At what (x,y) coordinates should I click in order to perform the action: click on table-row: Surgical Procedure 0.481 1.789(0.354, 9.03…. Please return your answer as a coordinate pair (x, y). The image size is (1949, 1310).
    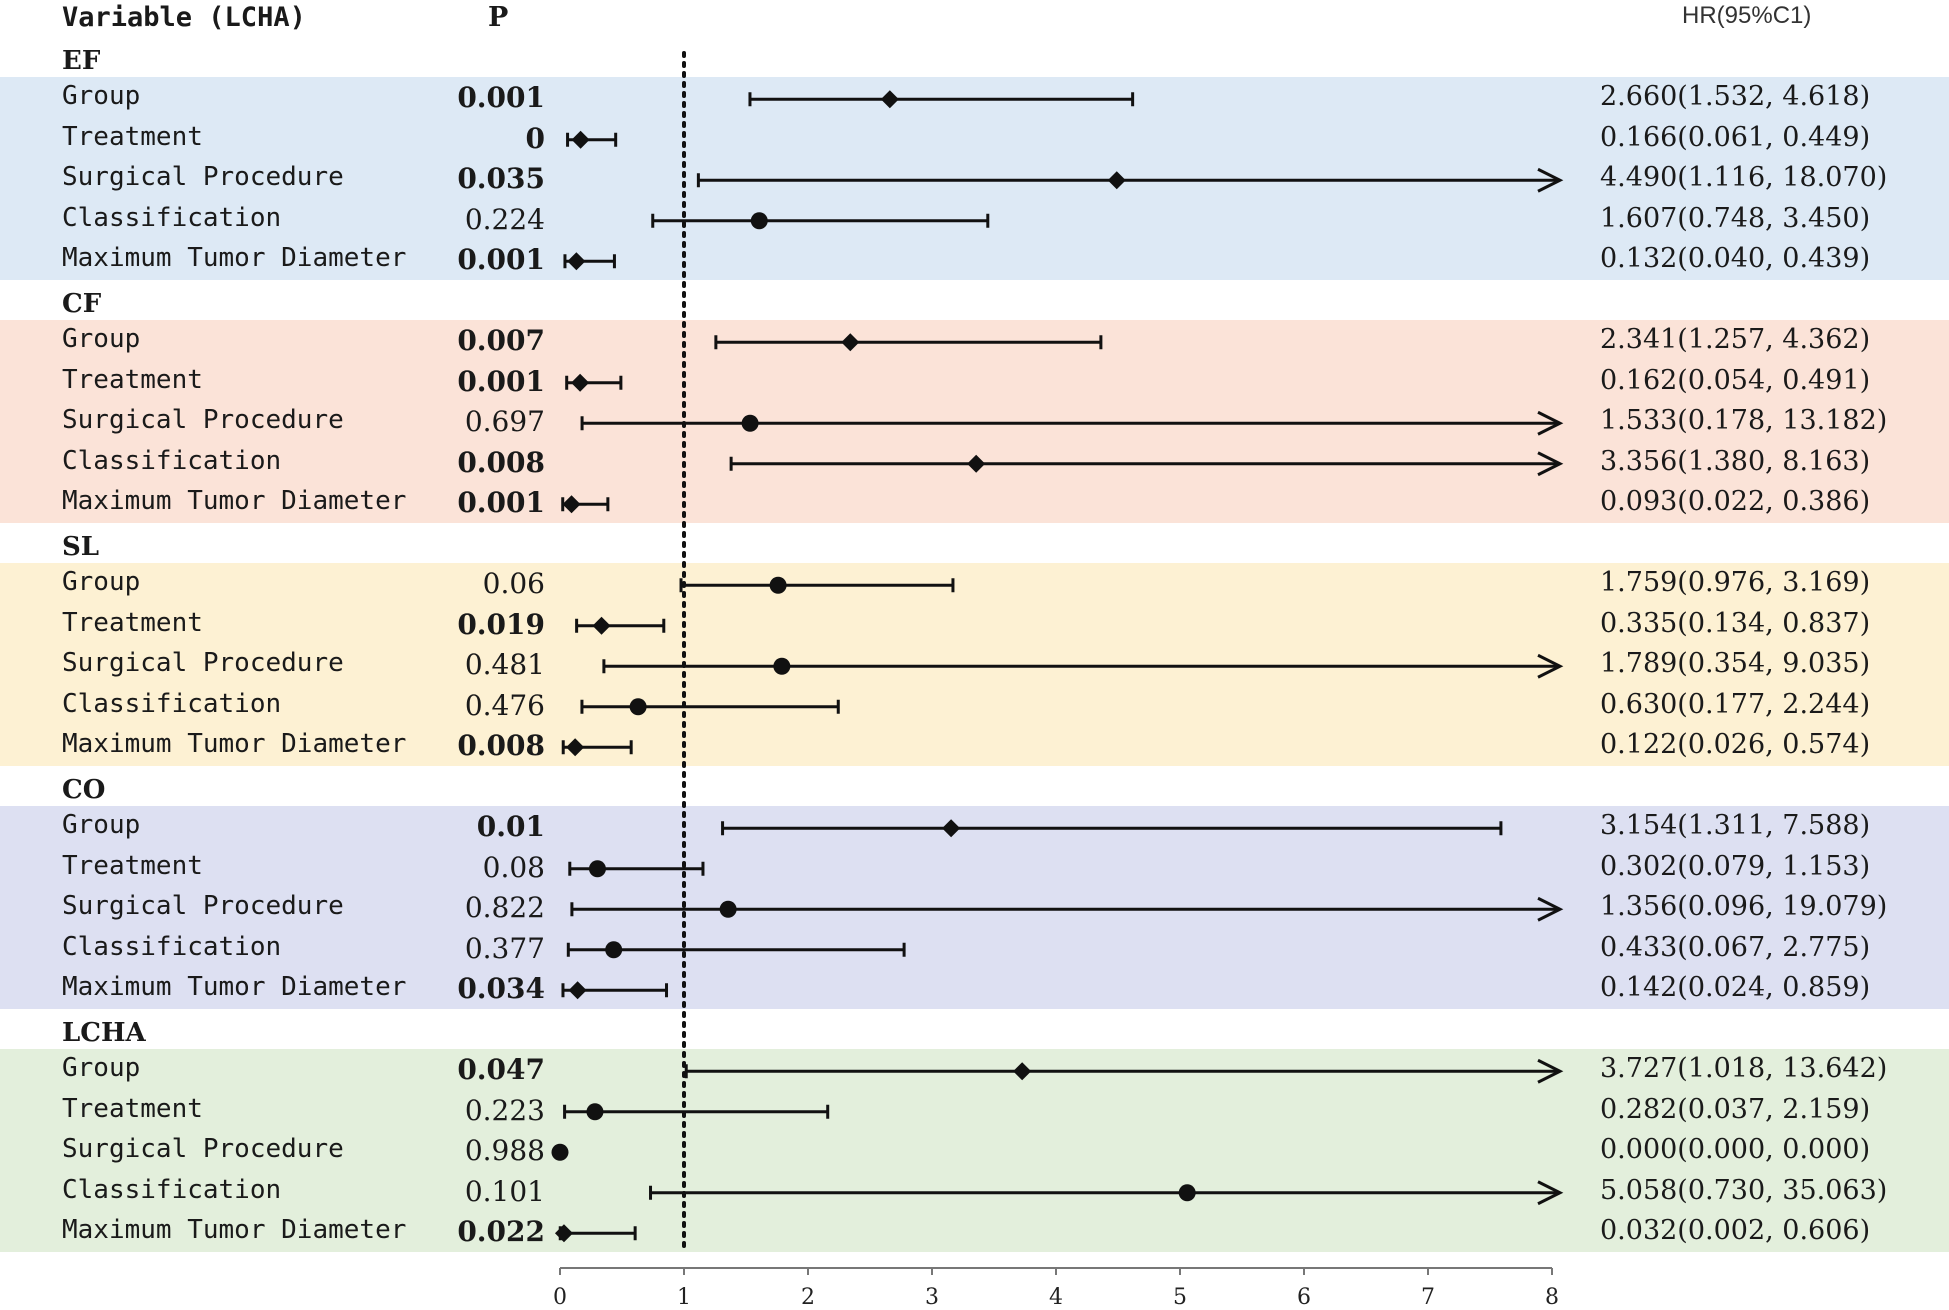
    Looking at the image, I should click on (974, 664).